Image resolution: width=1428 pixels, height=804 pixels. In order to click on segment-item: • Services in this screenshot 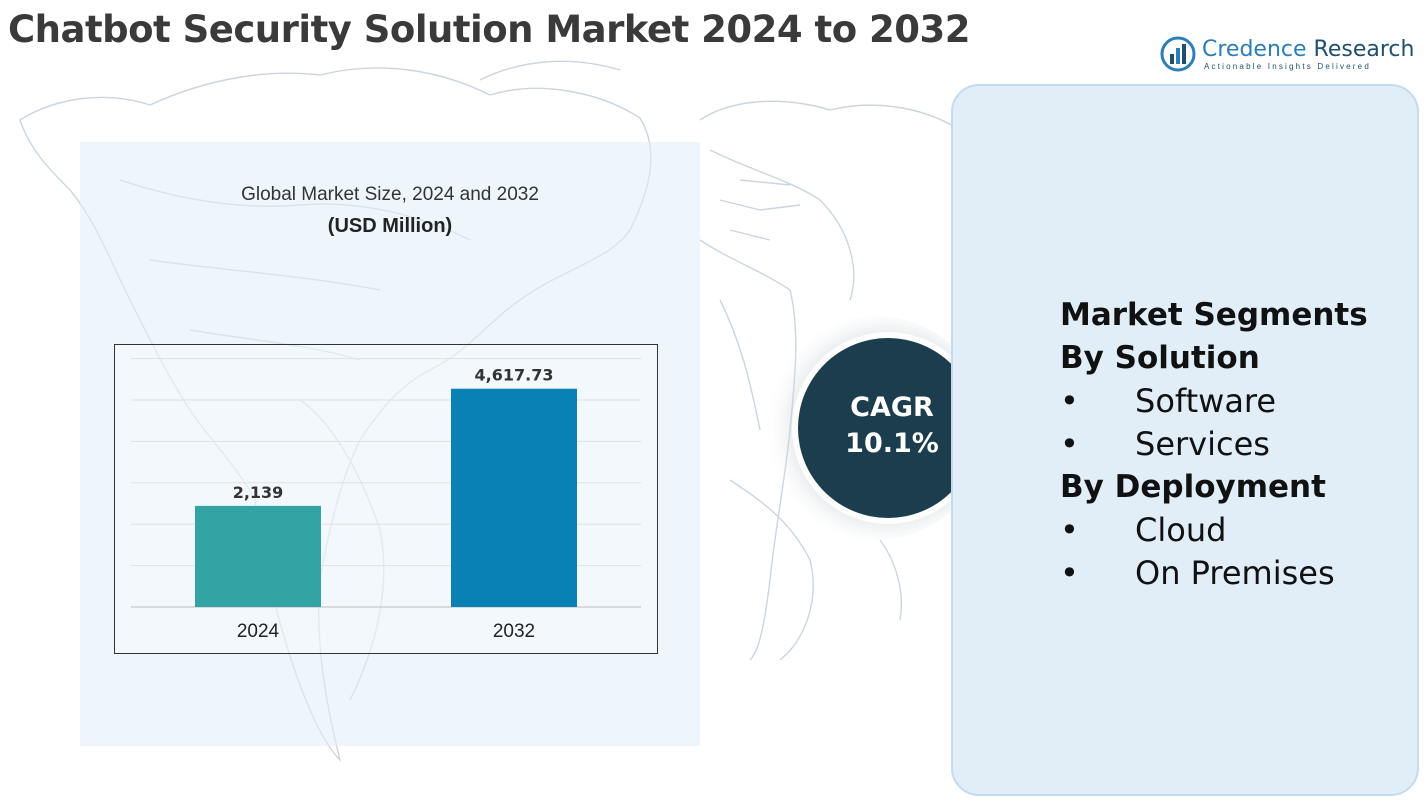, I will do `click(1240, 444)`.